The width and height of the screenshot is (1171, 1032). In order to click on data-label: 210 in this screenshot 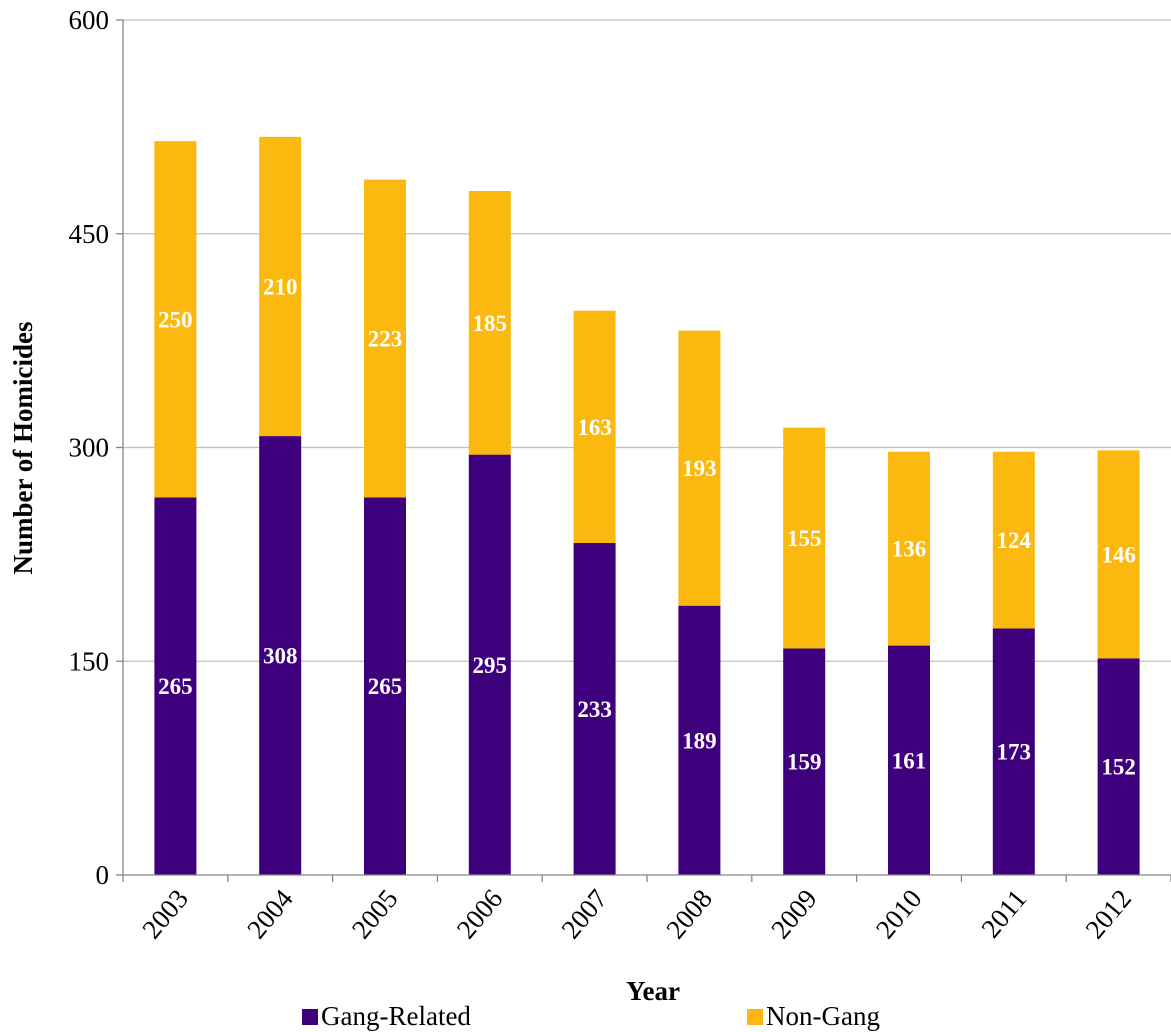, I will do `click(280, 286)`.